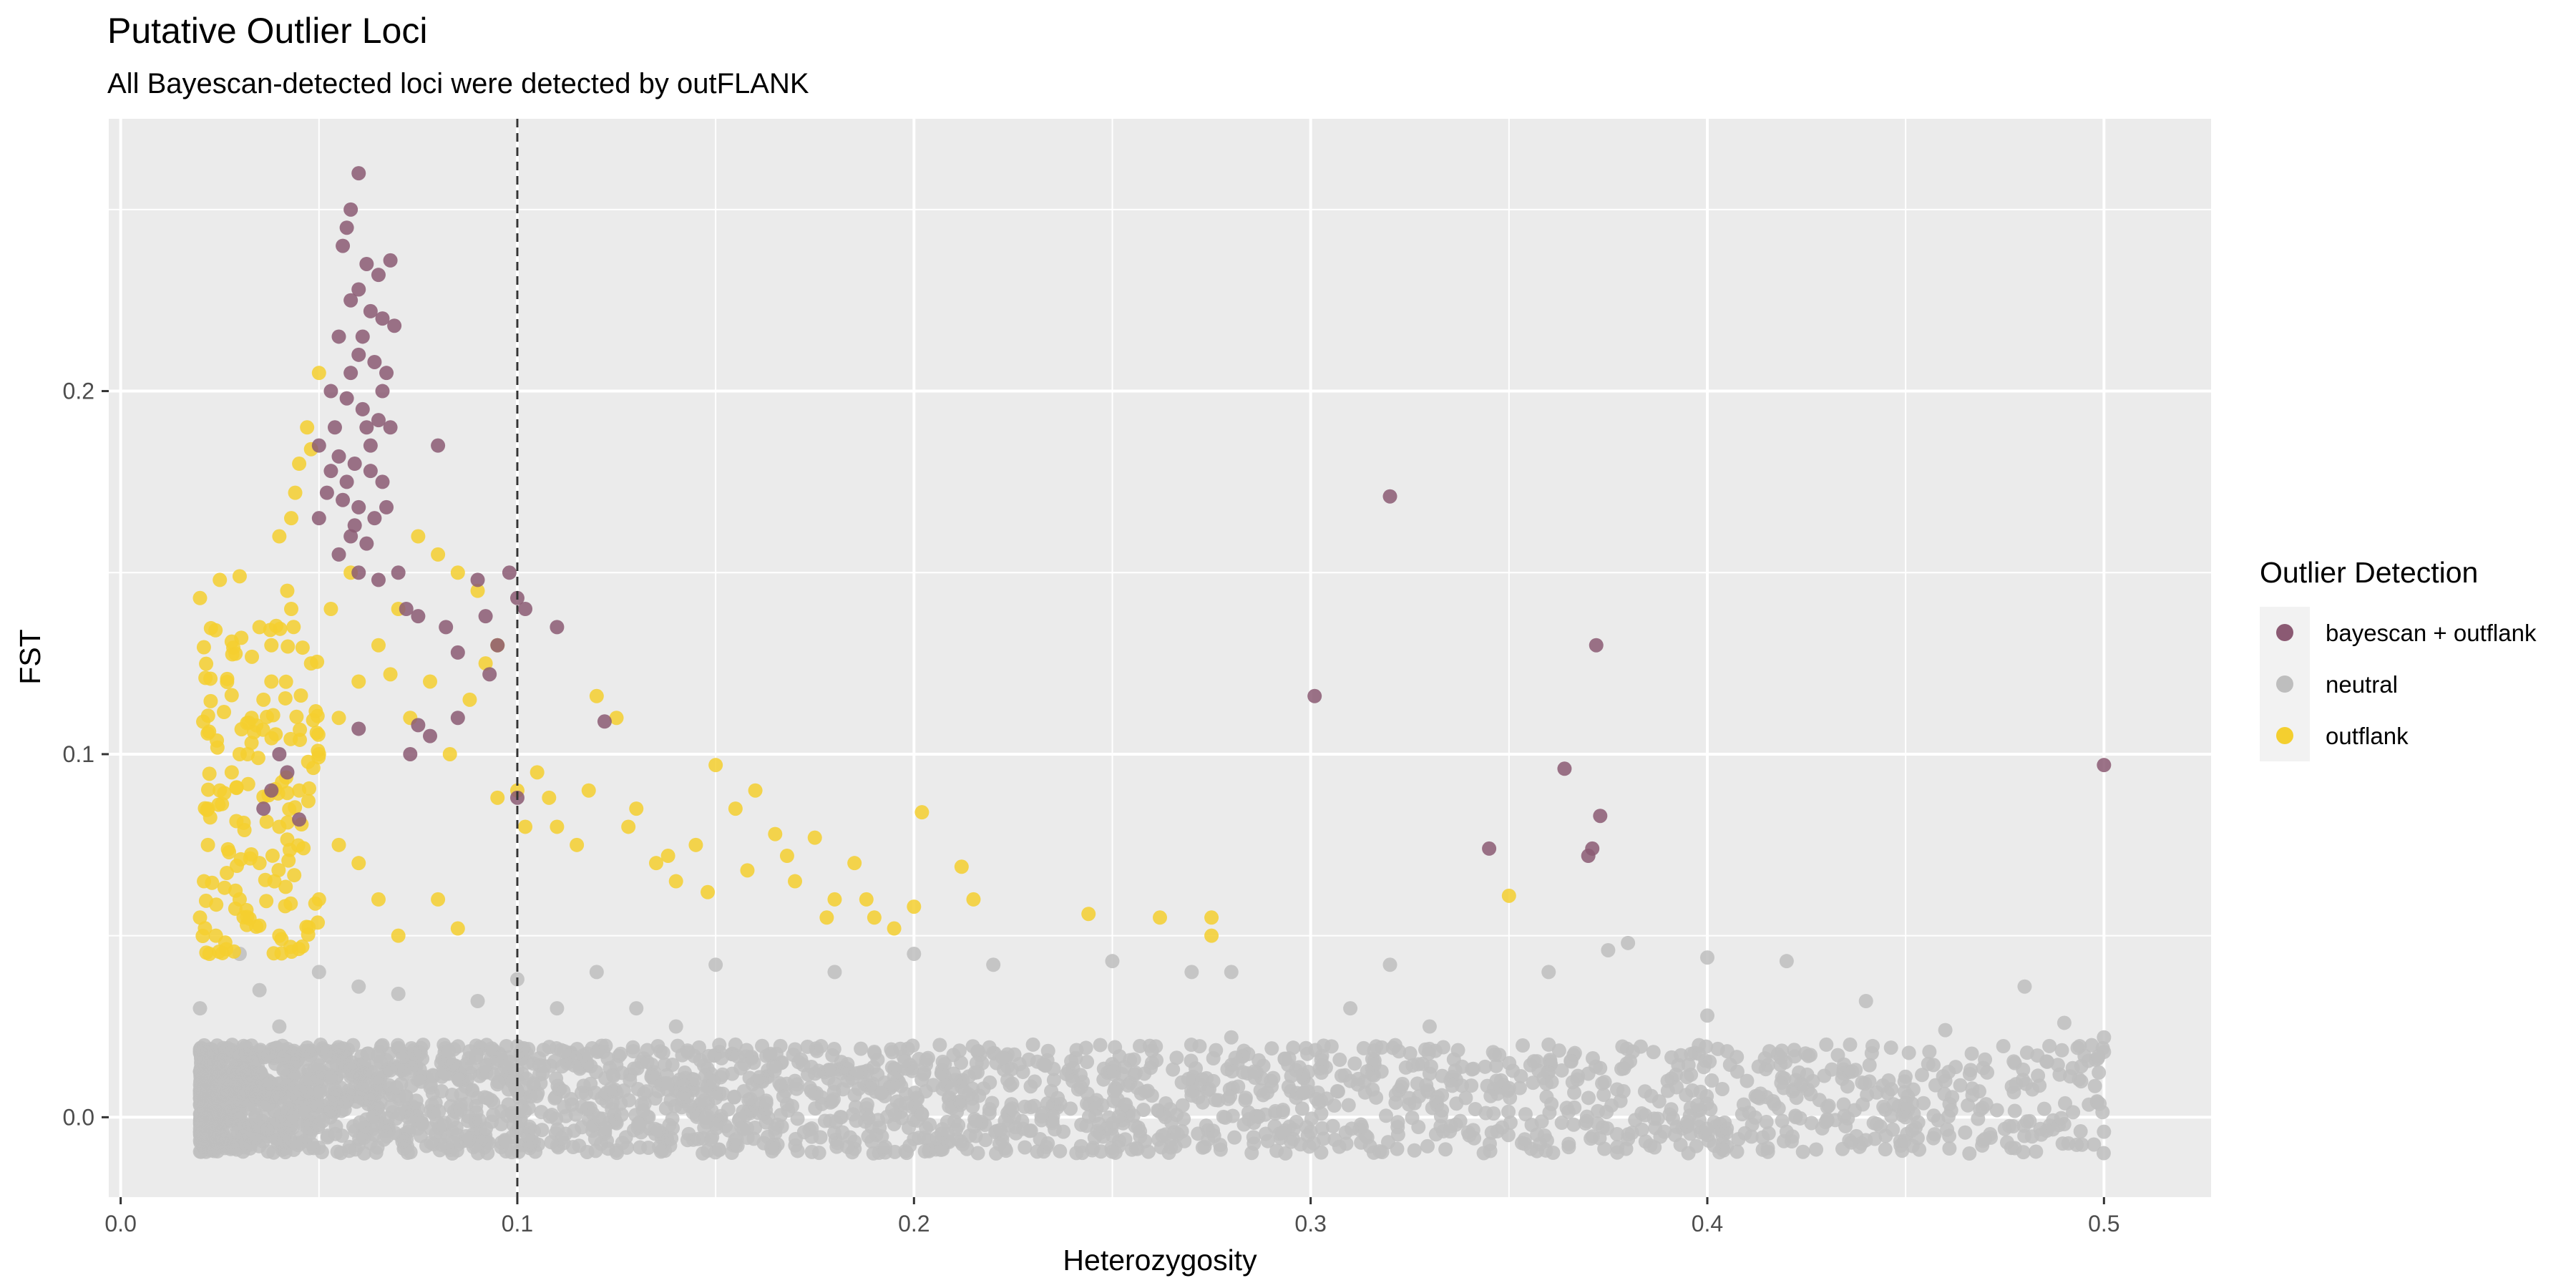 Image resolution: width=2576 pixels, height=1288 pixels. What do you see at coordinates (2398, 684) in the screenshot?
I see `legend: bayescan + outflank neutral outflank` at bounding box center [2398, 684].